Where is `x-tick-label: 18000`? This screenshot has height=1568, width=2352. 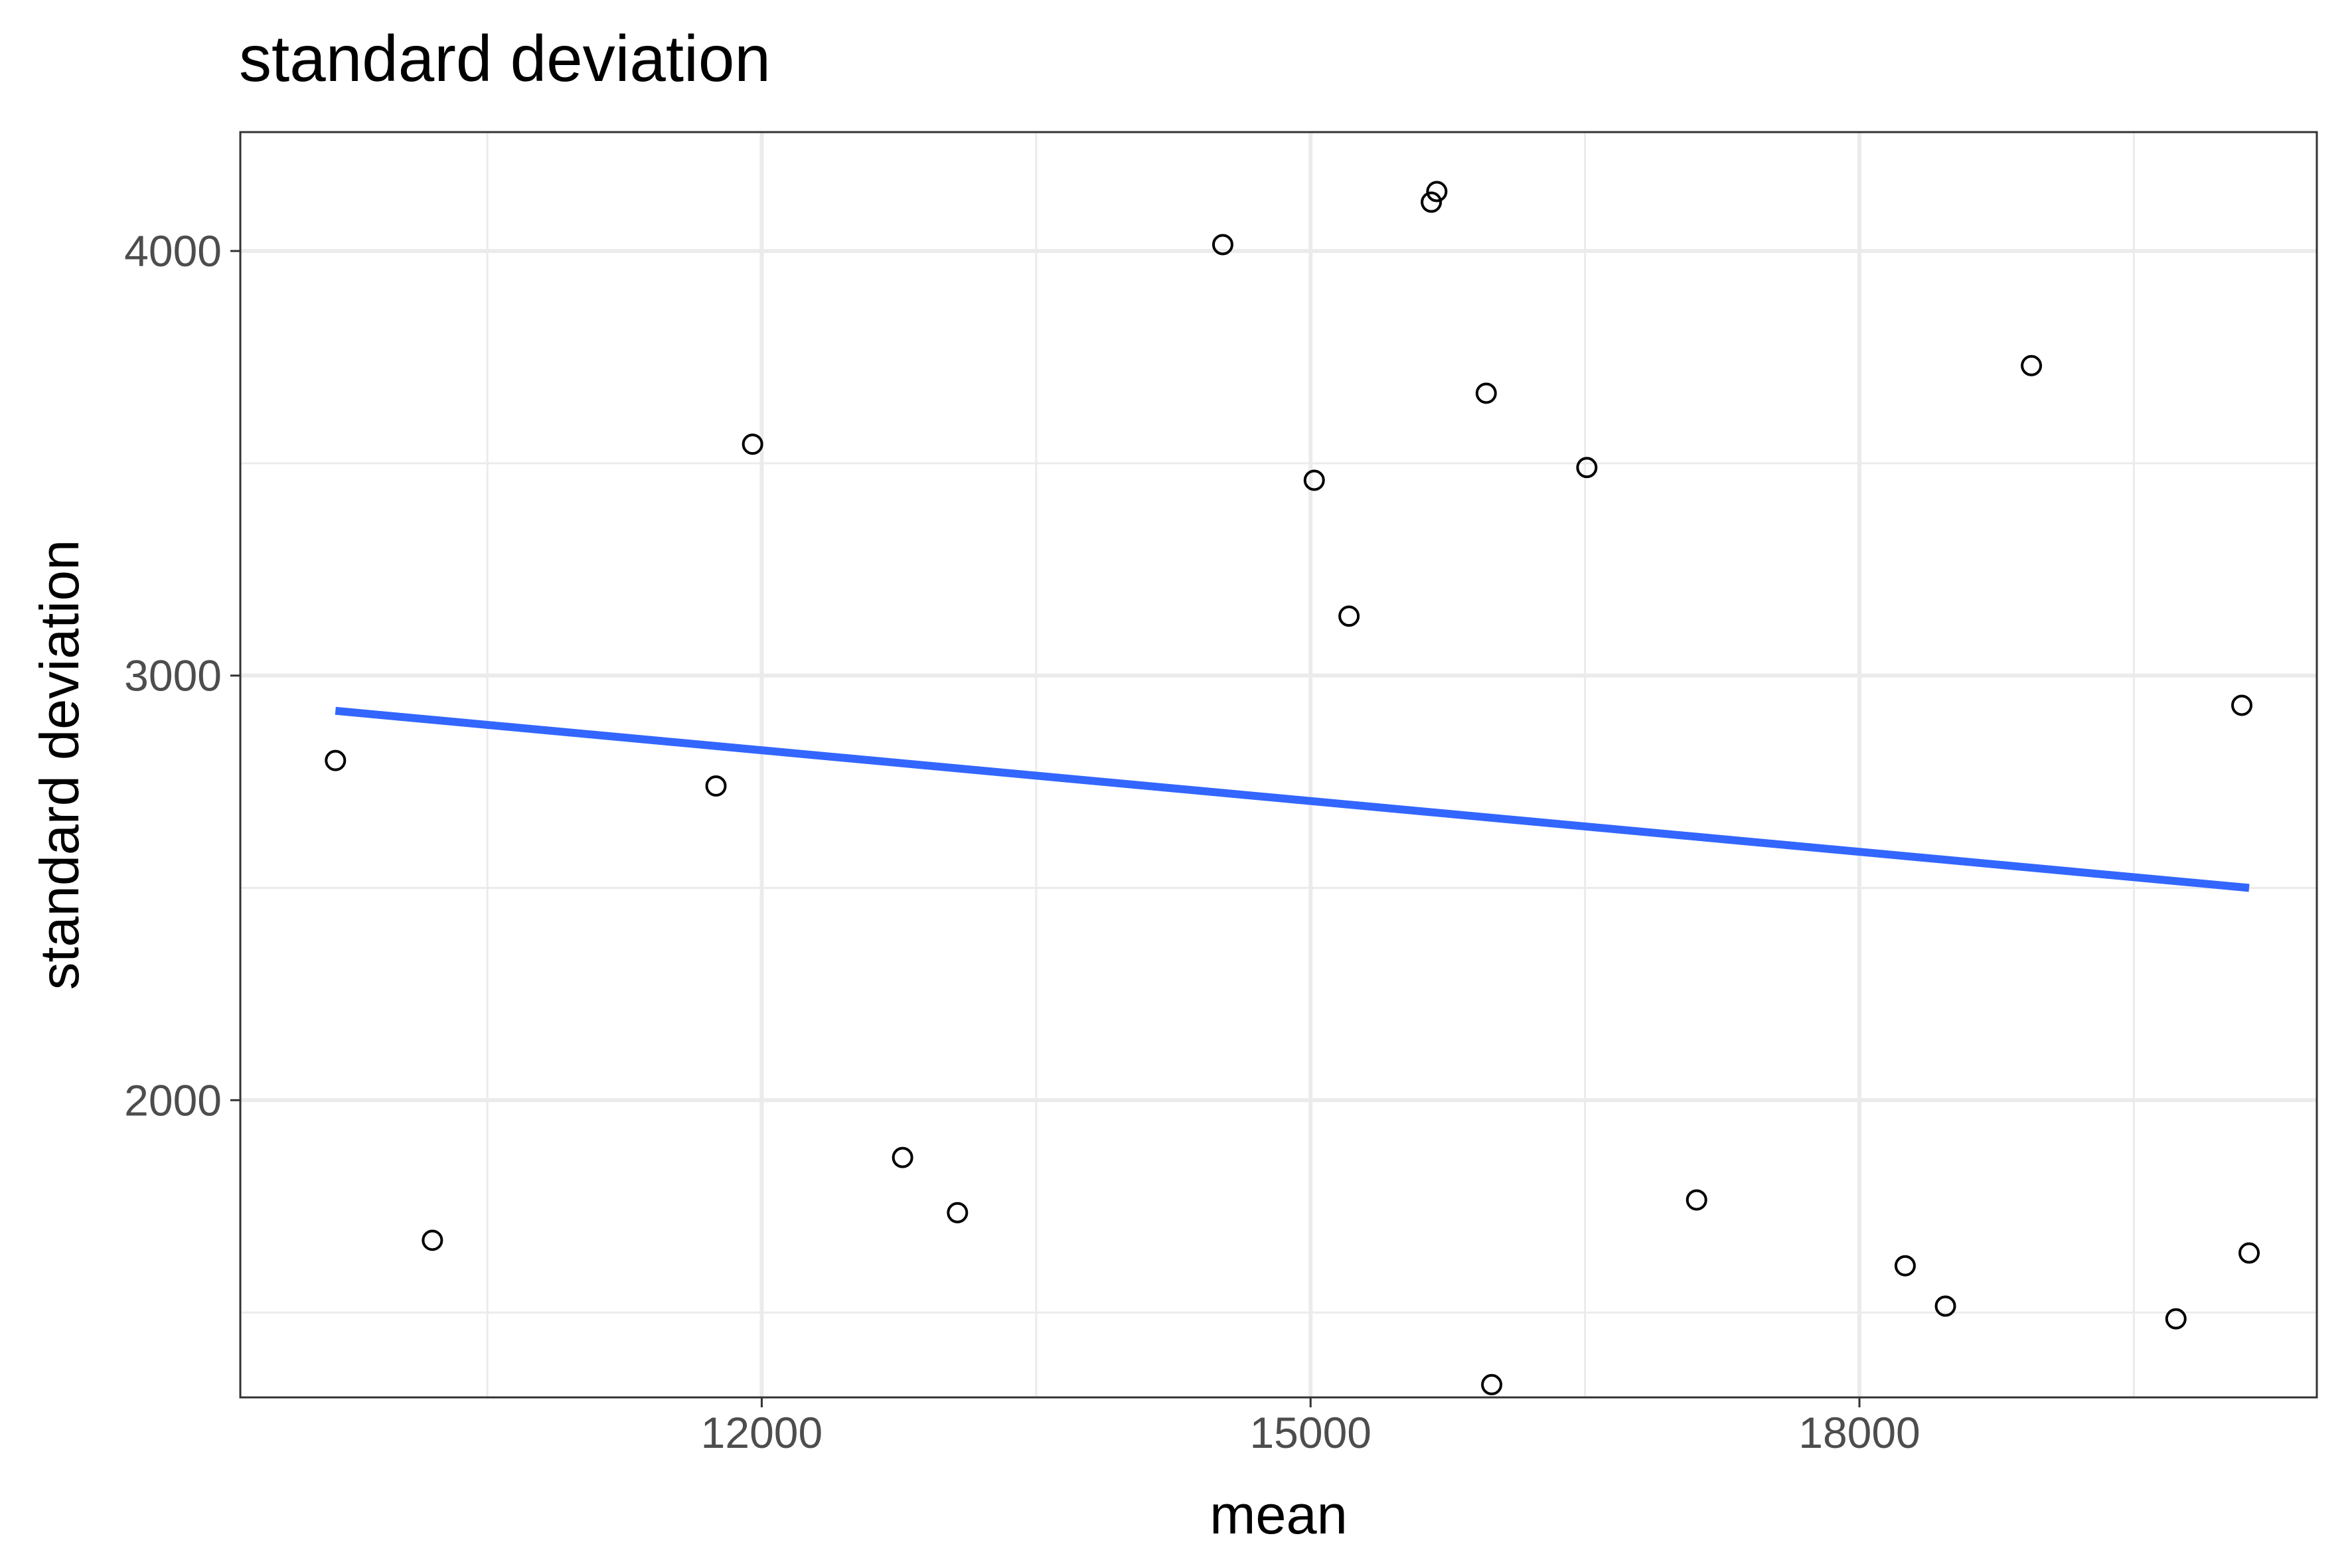
x-tick-label: 18000 is located at coordinates (1860, 1433).